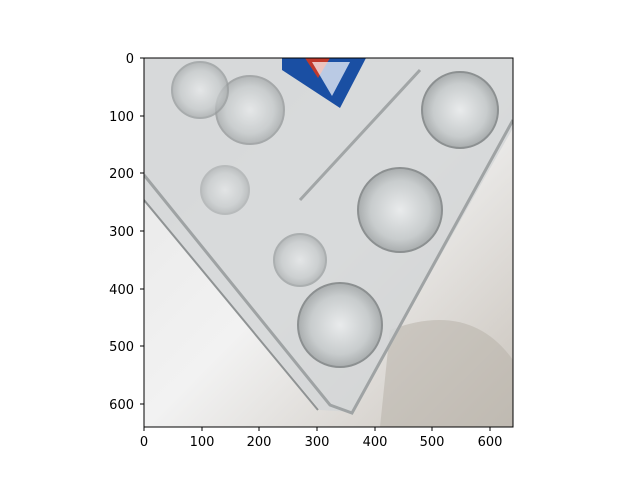  I want to click on y-tick-label: 200, so click(121, 174).